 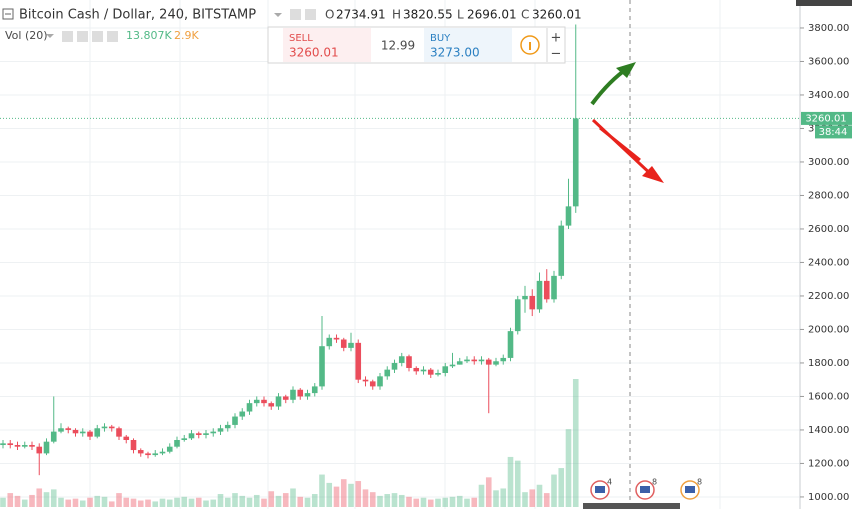 I want to click on sell-button, so click(x=327, y=45).